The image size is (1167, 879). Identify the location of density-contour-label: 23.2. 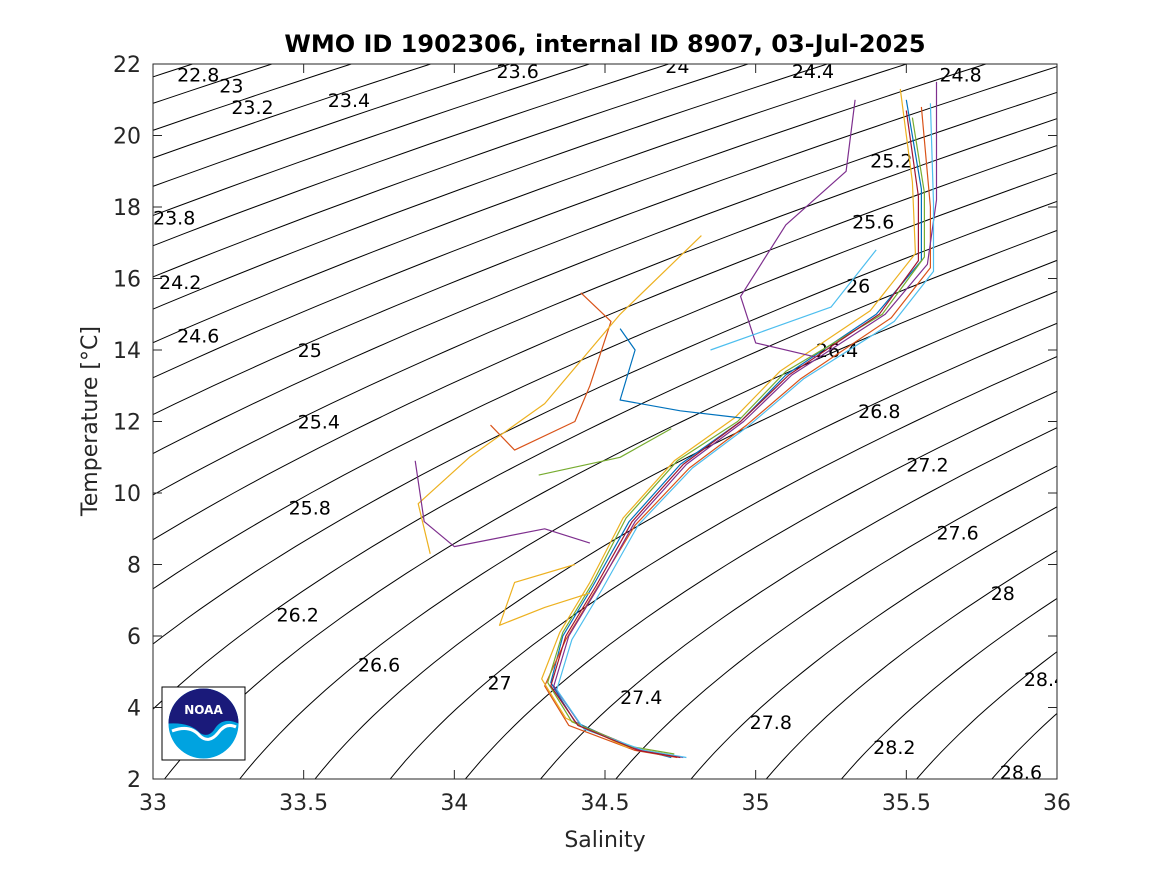
(252, 108).